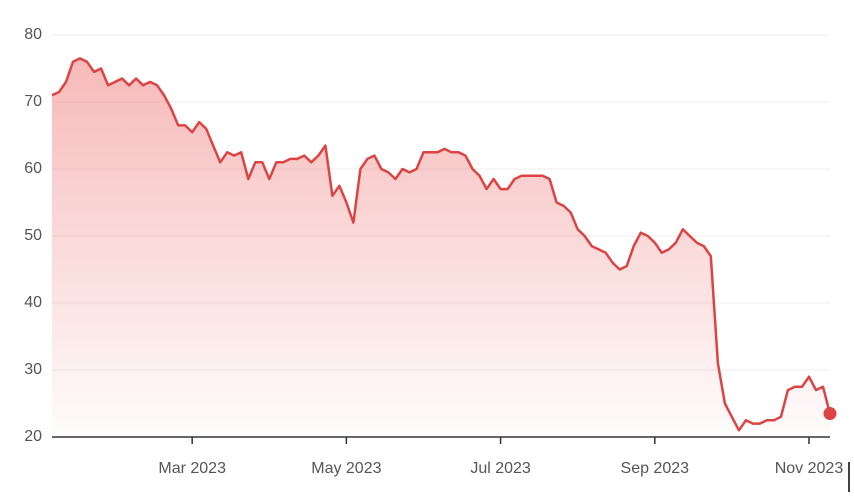 This screenshot has width=854, height=498. I want to click on y-tick-label: 80, so click(33, 34).